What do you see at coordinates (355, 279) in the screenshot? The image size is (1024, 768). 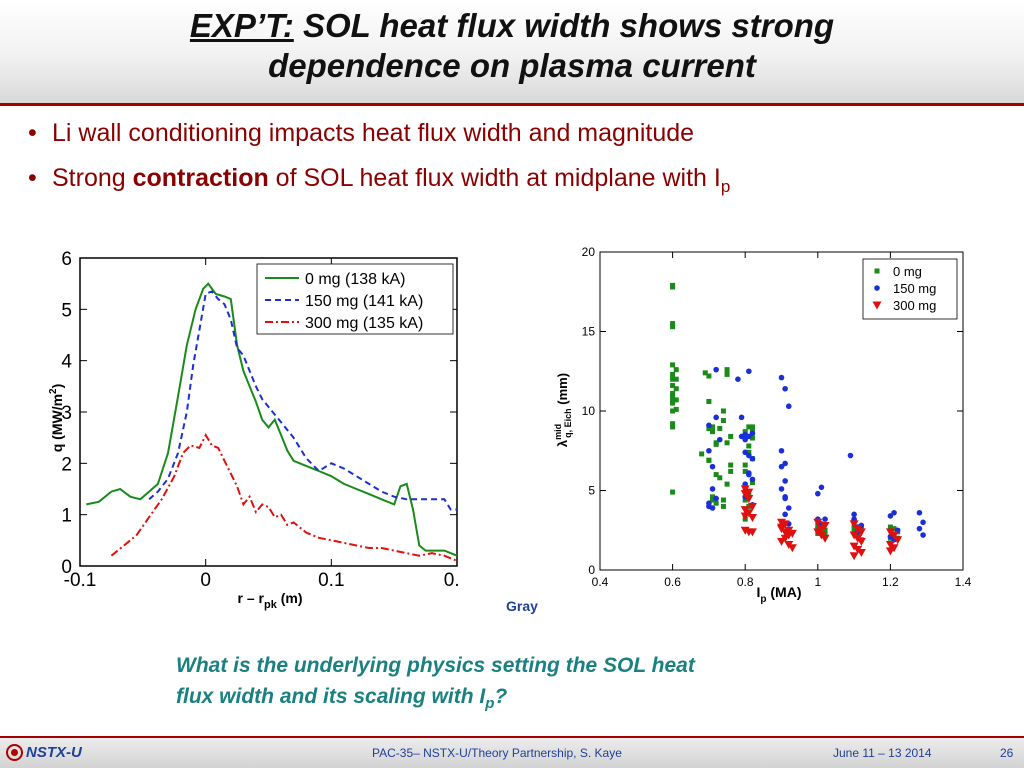 I see `legend-label: 0 mg (138 kA)` at bounding box center [355, 279].